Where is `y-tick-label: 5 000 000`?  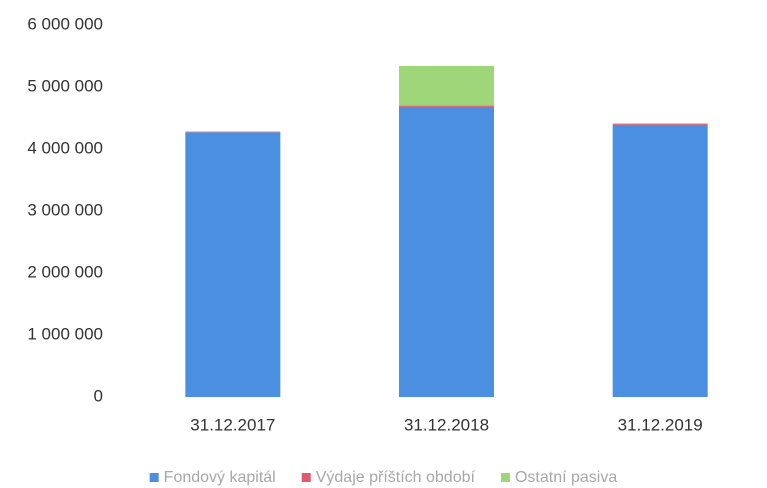
y-tick-label: 5 000 000 is located at coordinates (65, 85).